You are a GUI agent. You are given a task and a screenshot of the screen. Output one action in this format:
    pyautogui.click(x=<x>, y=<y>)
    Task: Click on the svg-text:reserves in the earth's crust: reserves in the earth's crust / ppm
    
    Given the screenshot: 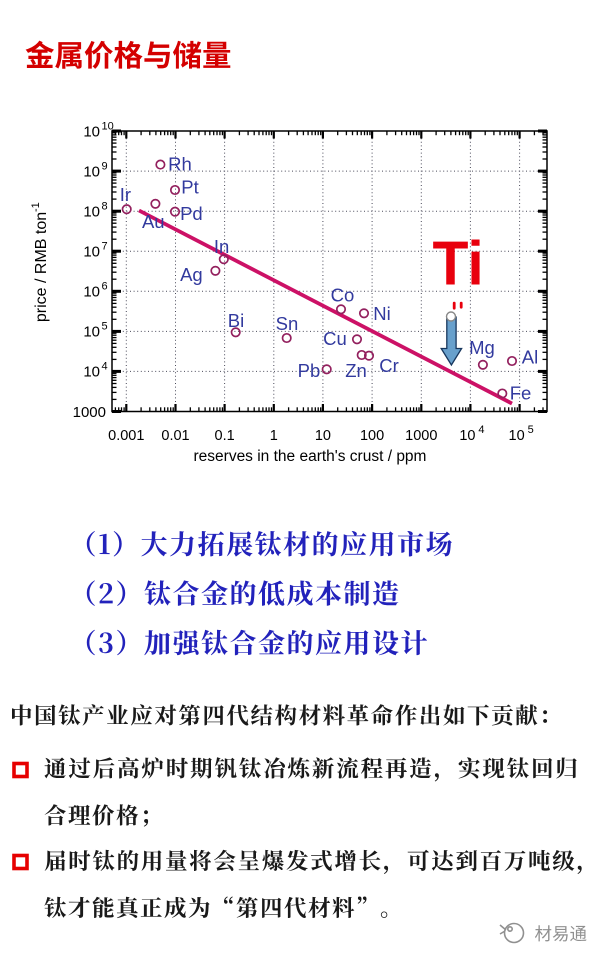 What is the action you would take?
    pyautogui.click(x=310, y=456)
    